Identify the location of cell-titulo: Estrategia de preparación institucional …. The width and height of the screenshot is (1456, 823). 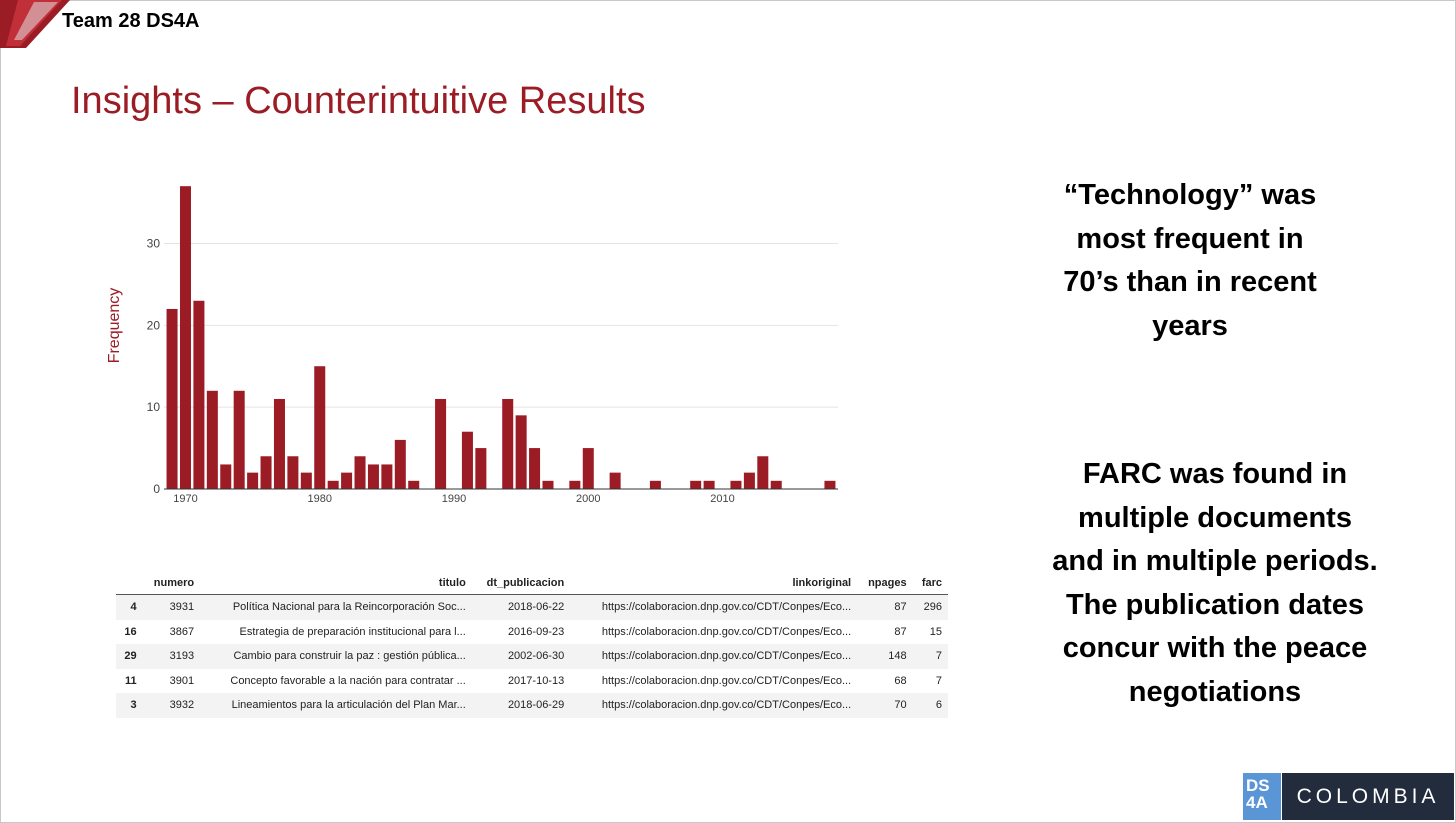
(352, 631).